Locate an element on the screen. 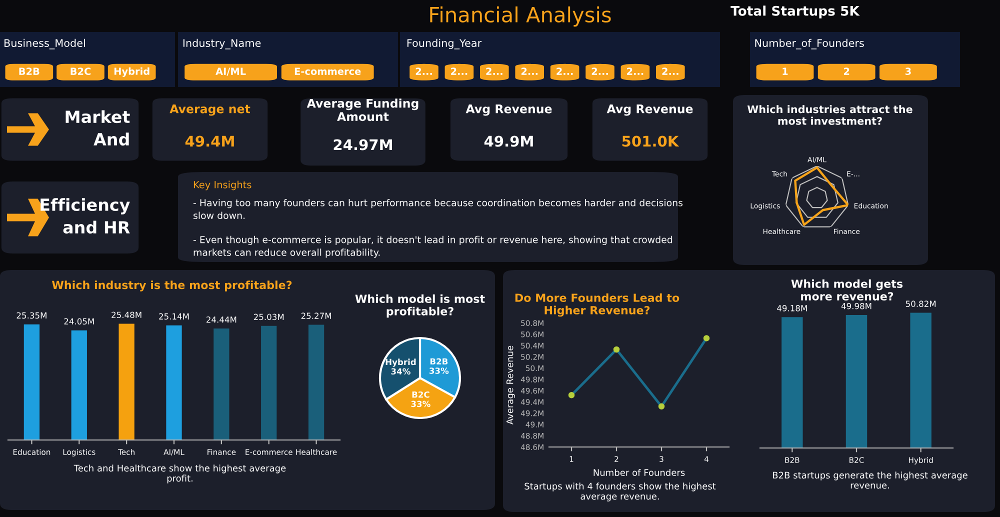  data-label: 50.82M is located at coordinates (921, 303).